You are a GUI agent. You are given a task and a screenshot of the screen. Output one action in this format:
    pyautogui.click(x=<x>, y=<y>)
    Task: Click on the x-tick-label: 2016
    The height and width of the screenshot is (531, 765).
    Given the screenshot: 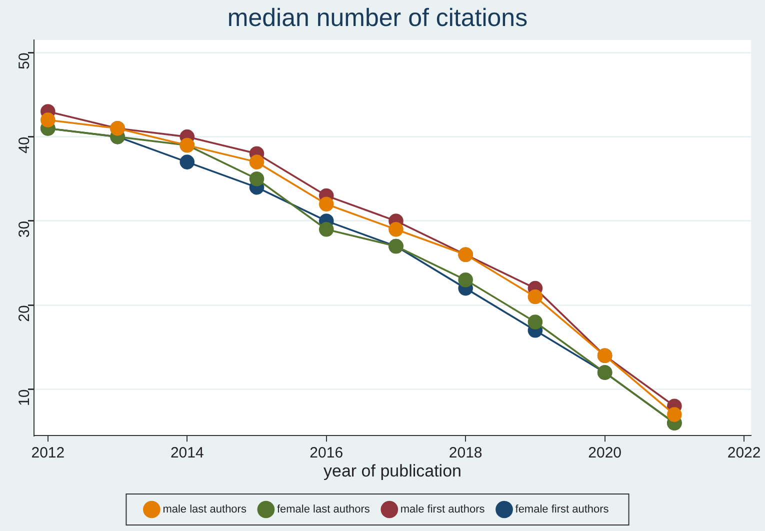 What is the action you would take?
    pyautogui.click(x=327, y=453)
    